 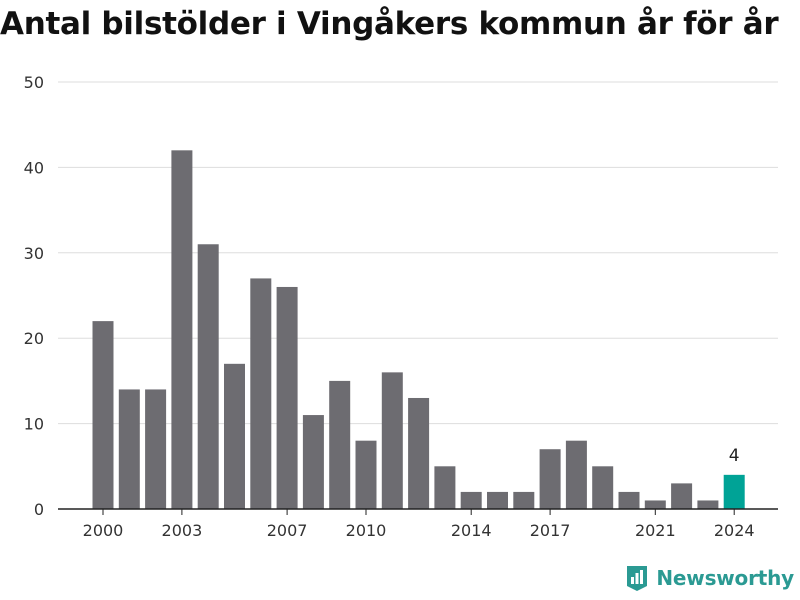 I want to click on bar-2004, so click(x=208, y=376).